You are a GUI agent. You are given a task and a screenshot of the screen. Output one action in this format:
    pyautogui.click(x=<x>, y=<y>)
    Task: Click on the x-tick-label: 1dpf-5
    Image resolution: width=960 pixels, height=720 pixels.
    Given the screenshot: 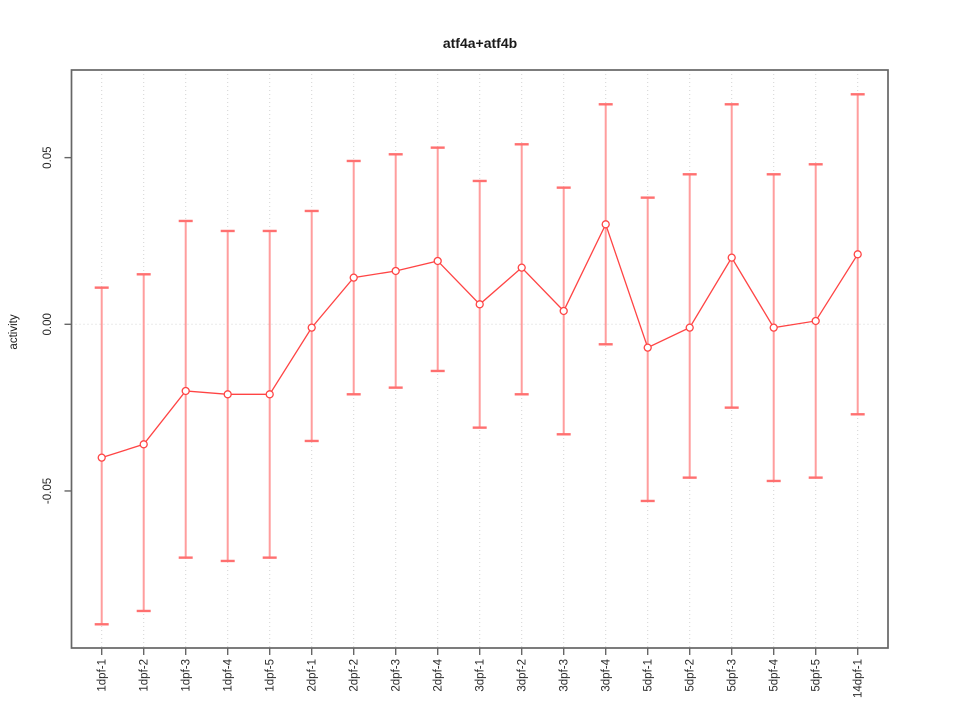 What is the action you would take?
    pyautogui.click(x=271, y=675)
    